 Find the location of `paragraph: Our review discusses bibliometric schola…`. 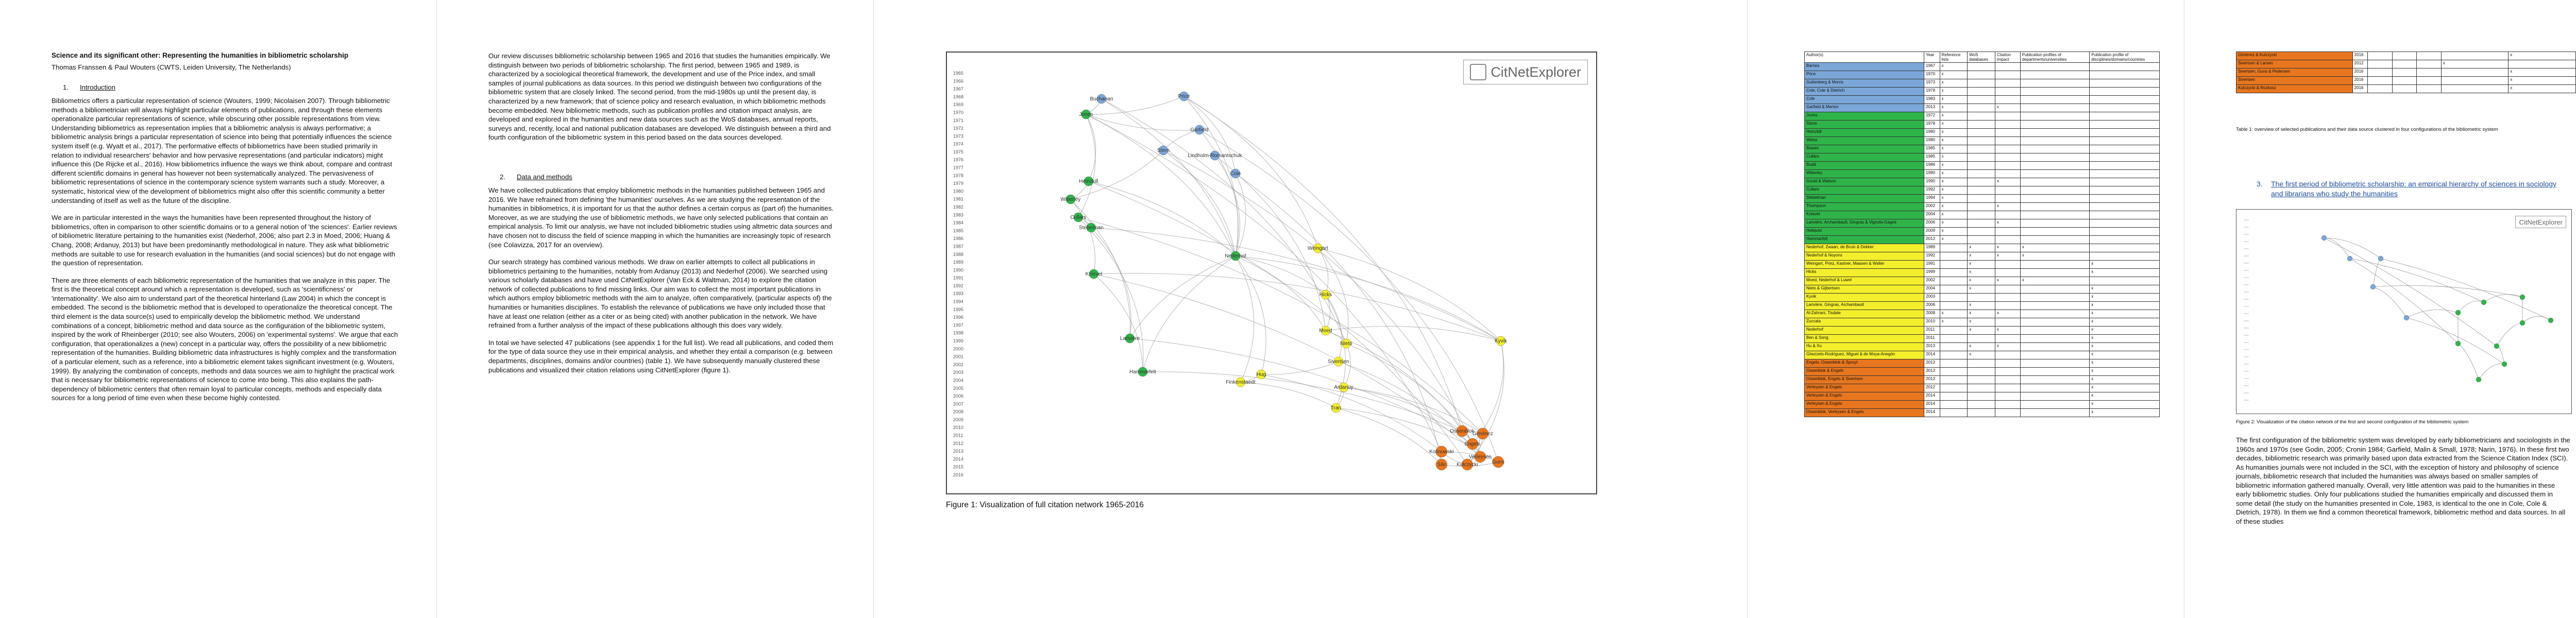

paragraph: Our review discusses bibliometric schola… is located at coordinates (659, 97).